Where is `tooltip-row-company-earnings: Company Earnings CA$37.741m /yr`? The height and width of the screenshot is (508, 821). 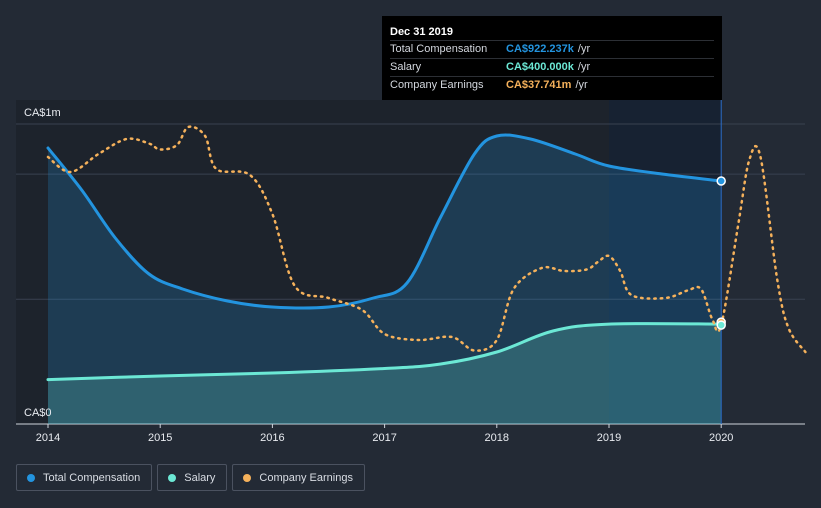 tooltip-row-company-earnings: Company Earnings CA$37.741m /yr is located at coordinates (552, 85).